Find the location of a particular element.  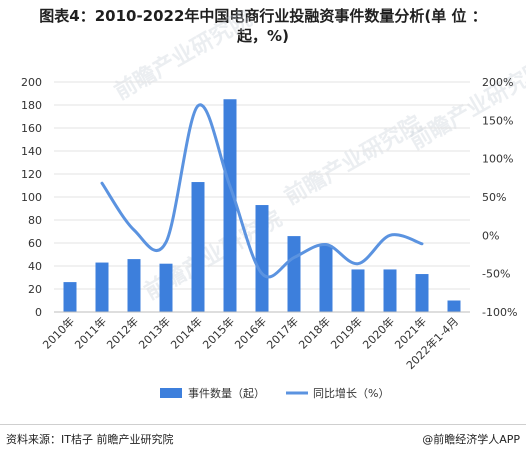

bar-2010年 is located at coordinates (70, 297).